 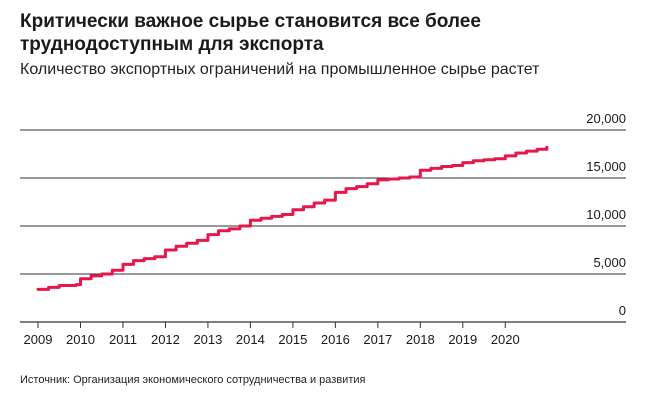 I want to click on x-tick-label: 2020, so click(x=505, y=339).